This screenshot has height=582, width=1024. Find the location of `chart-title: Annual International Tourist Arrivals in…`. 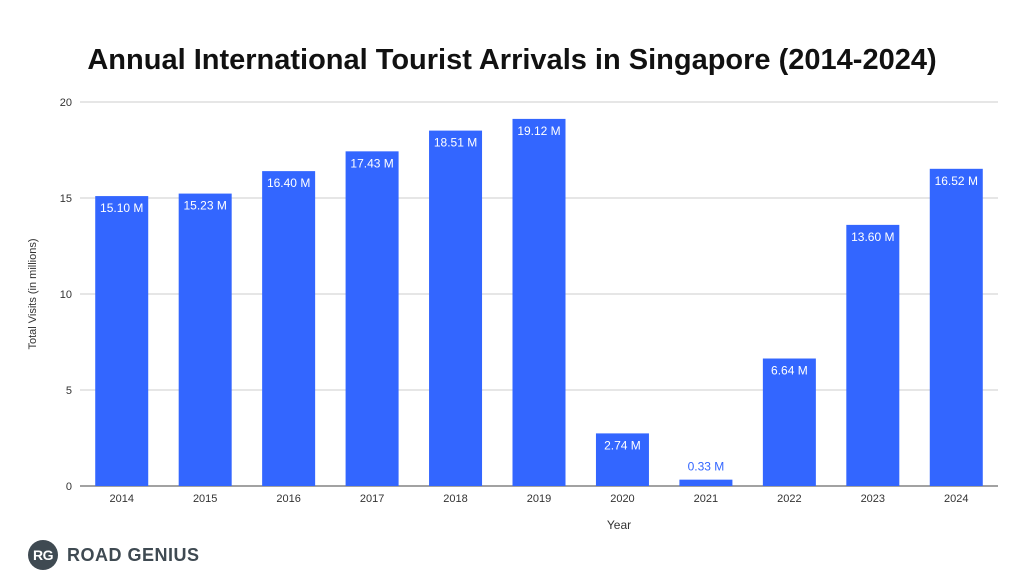

chart-title: Annual International Tourist Arrivals in… is located at coordinates (512, 60).